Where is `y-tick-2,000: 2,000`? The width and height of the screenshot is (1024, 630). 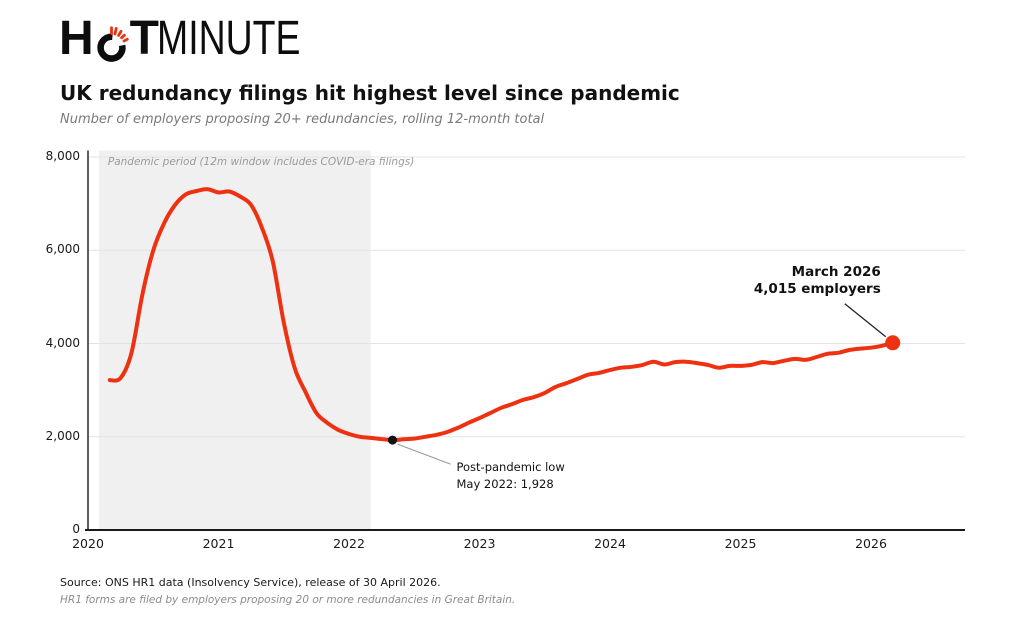 y-tick-2,000: 2,000 is located at coordinates (62, 435).